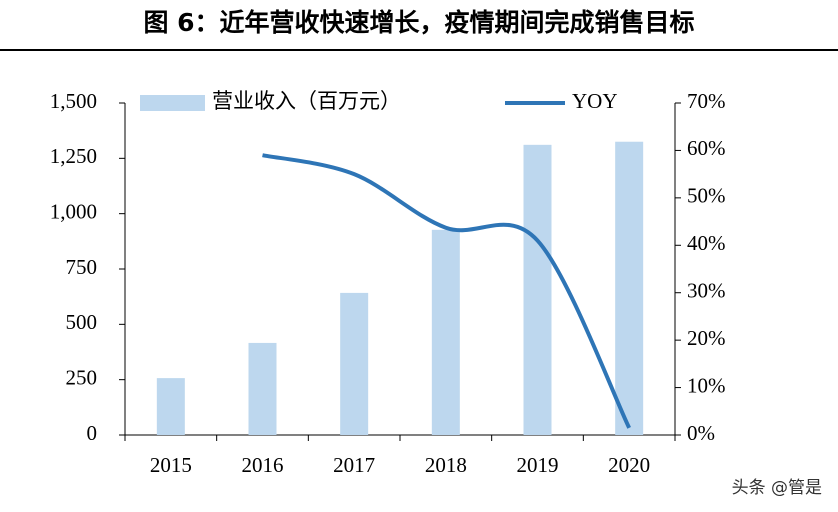 This screenshot has height=512, width=838. I want to click on x-tick-label: 2020, so click(629, 465).